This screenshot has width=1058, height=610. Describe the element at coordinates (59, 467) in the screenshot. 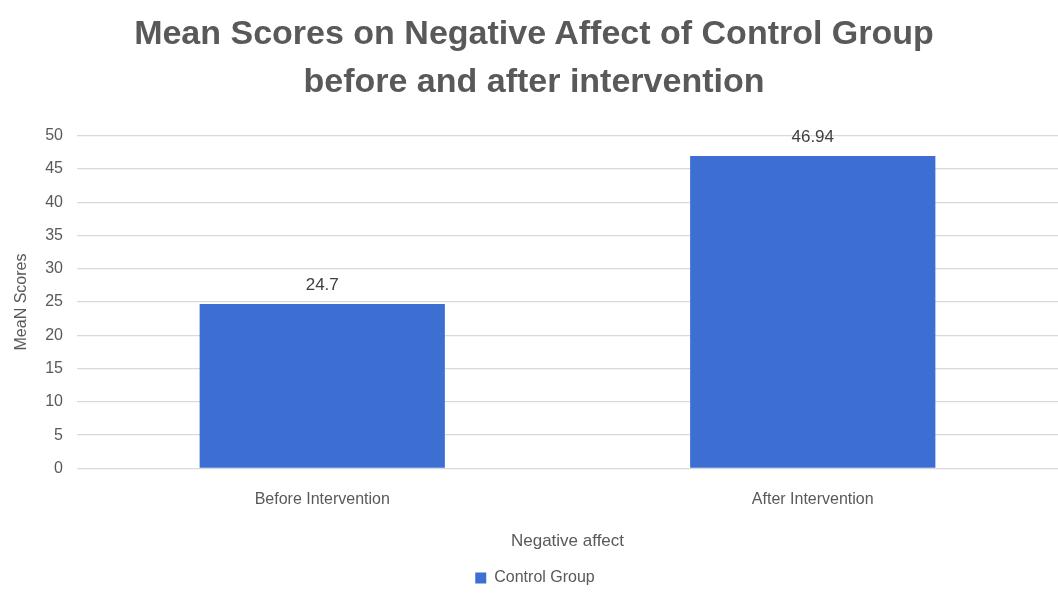

I see `y-tick-label: 0` at that location.